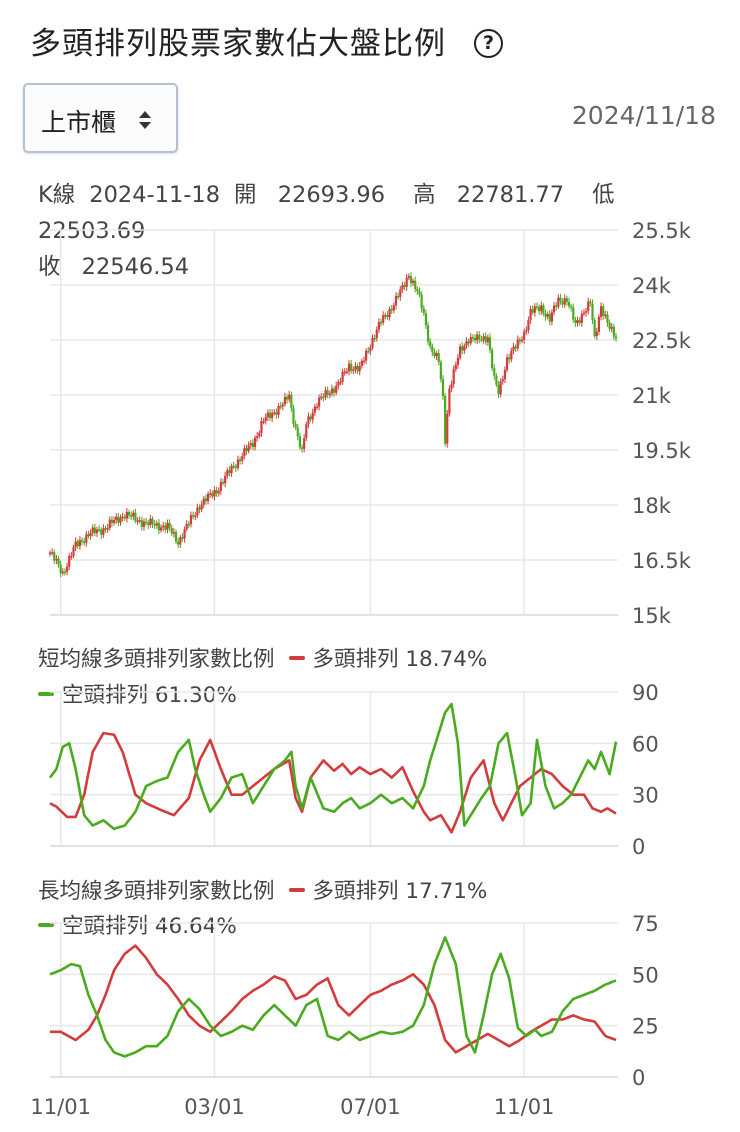  I want to click on long-bear-value: 46.64%, so click(195, 926).